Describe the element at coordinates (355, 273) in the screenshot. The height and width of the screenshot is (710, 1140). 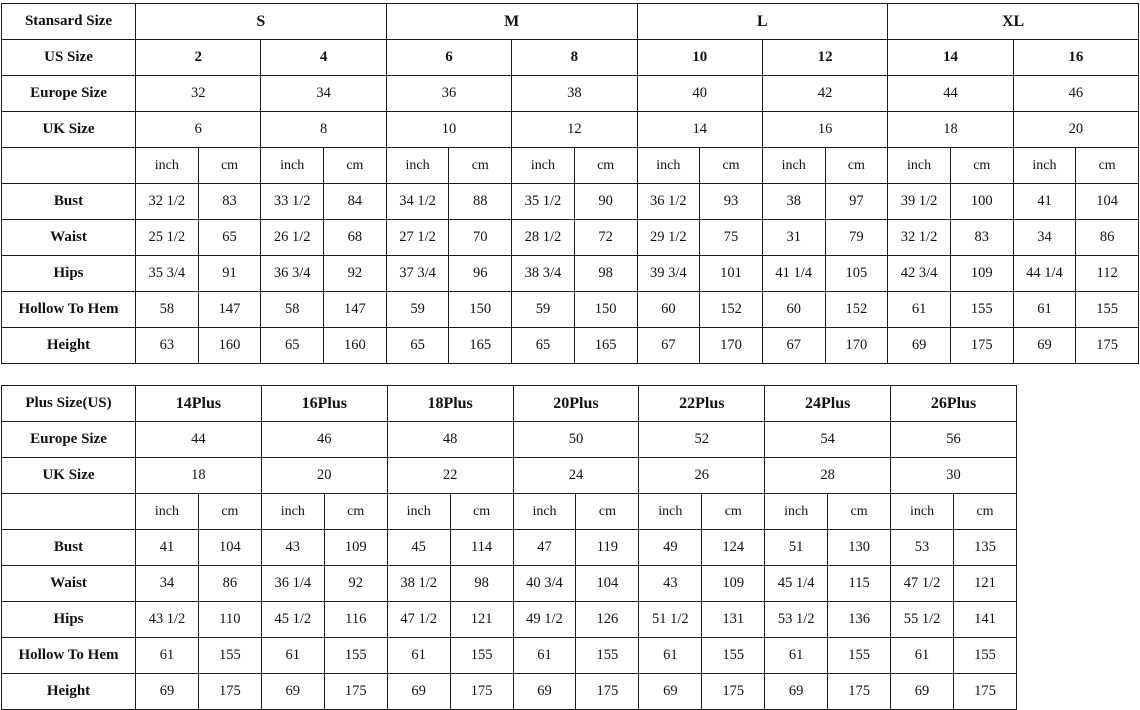
I see `table-cell: 92` at that location.